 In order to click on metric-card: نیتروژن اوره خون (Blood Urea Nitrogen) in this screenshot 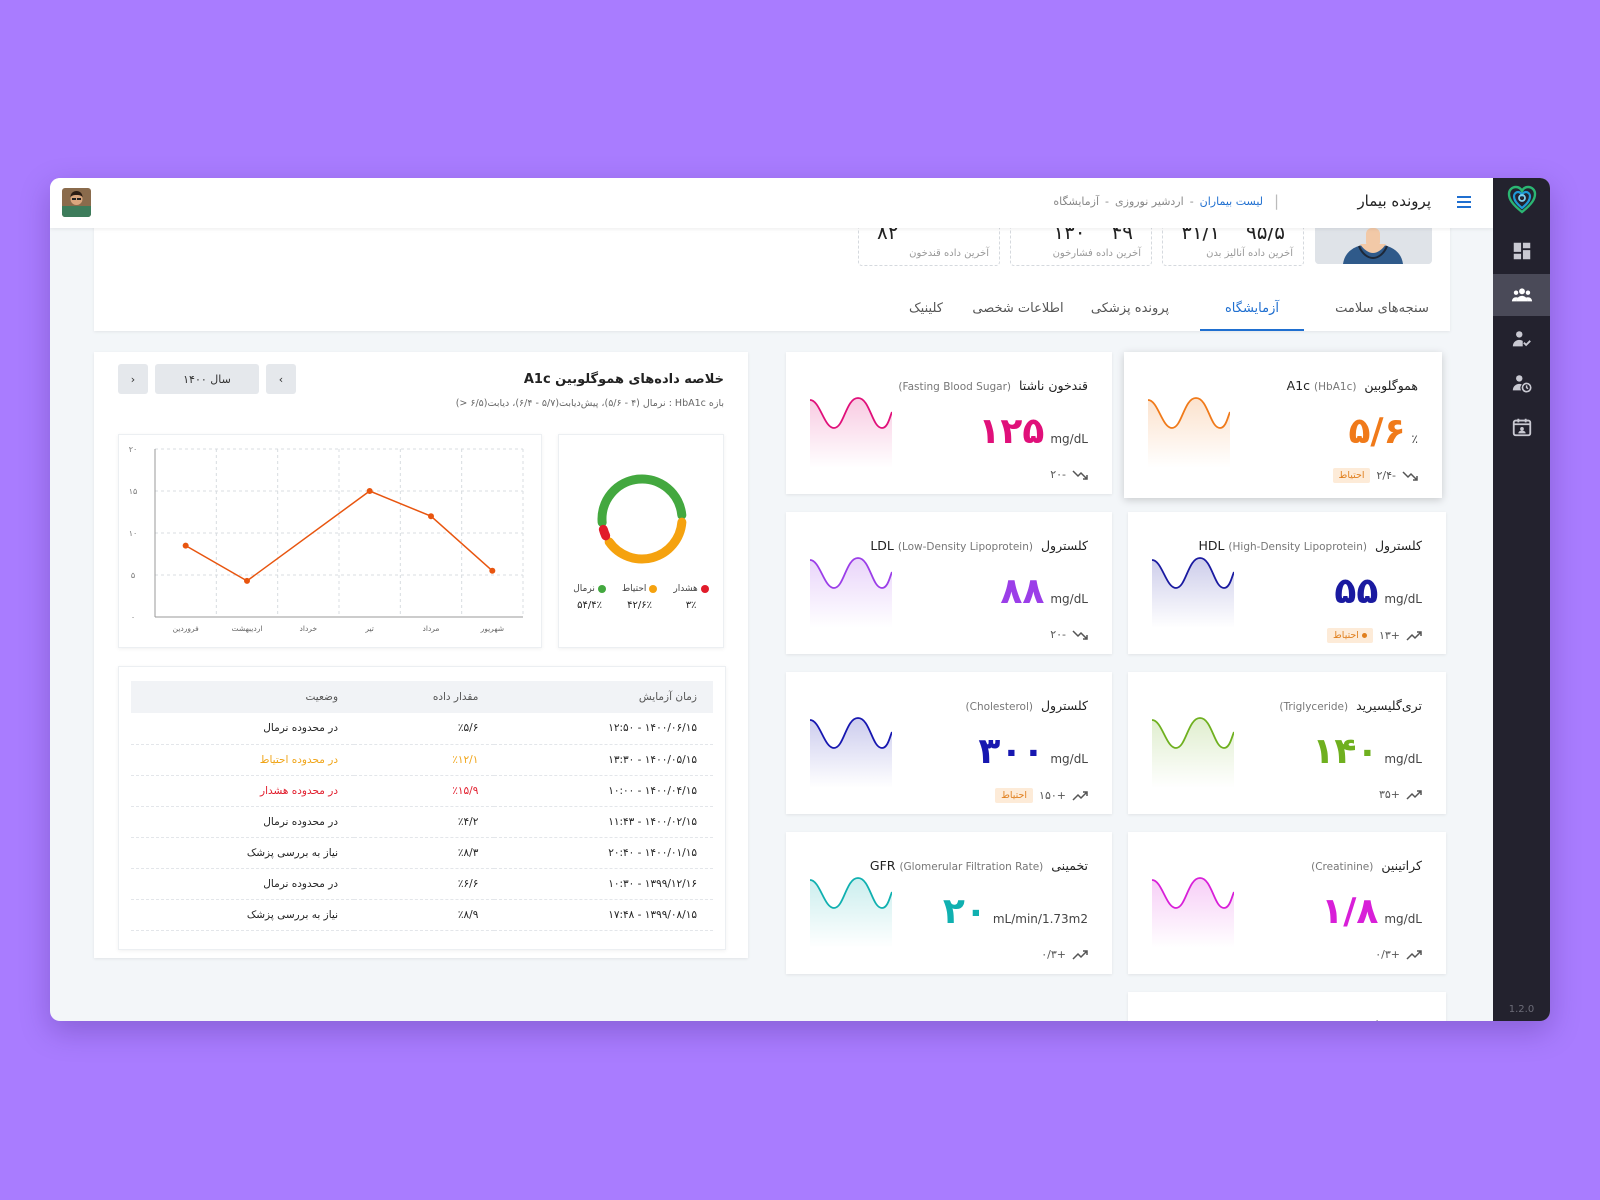, I will do `click(1287, 1006)`.